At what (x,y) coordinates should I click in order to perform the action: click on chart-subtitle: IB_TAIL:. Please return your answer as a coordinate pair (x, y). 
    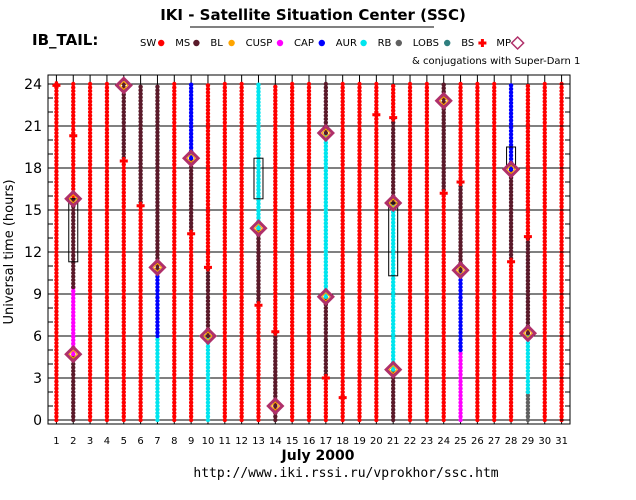
    Looking at the image, I should click on (65, 40).